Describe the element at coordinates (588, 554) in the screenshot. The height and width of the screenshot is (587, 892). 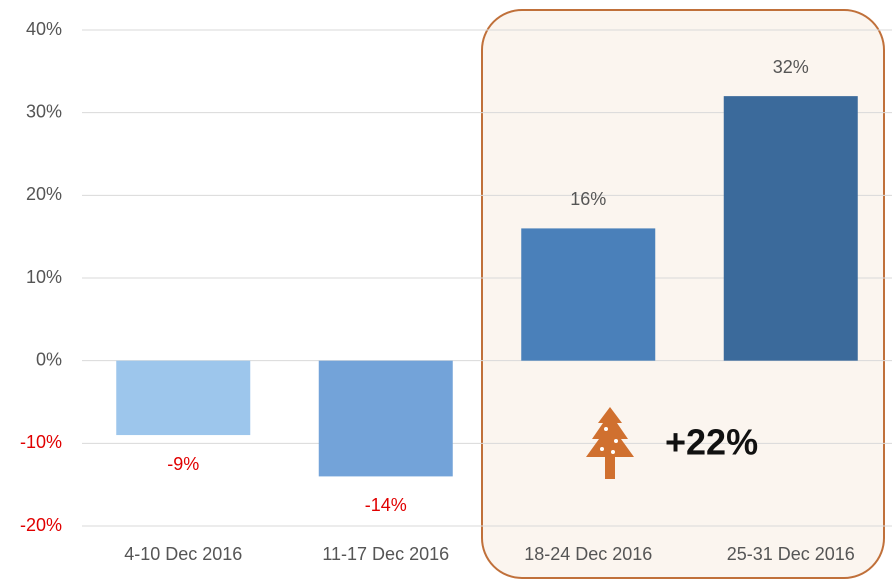
I see `x-tick-label: 18-24 Dec 2016` at that location.